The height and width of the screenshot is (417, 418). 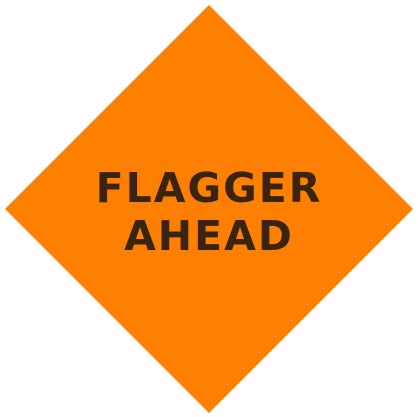 I want to click on sign-text-line-2: AHEAD, so click(x=209, y=236).